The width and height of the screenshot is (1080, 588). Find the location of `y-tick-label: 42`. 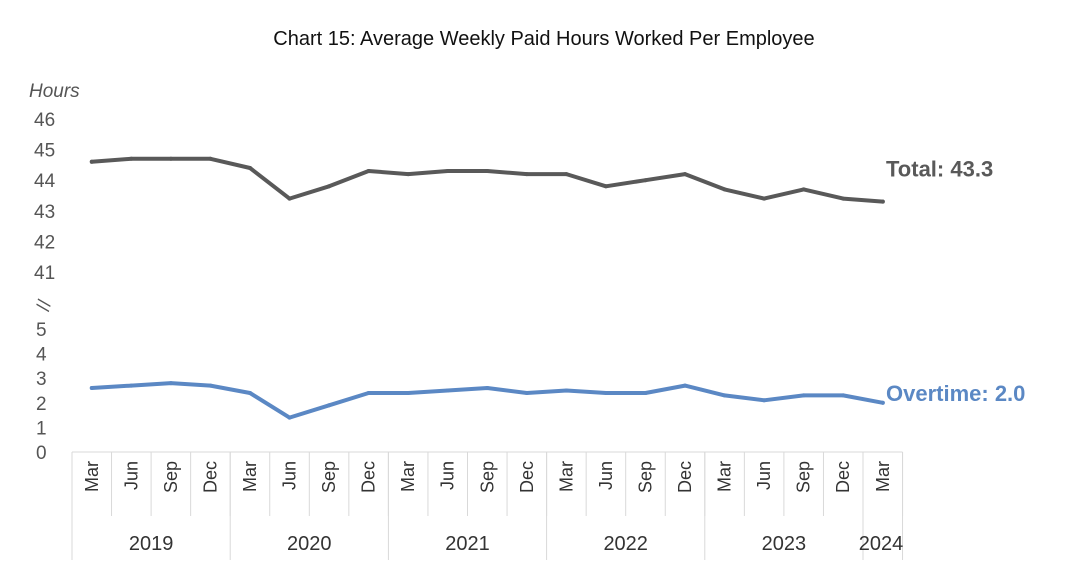

y-tick-label: 42 is located at coordinates (44, 242).